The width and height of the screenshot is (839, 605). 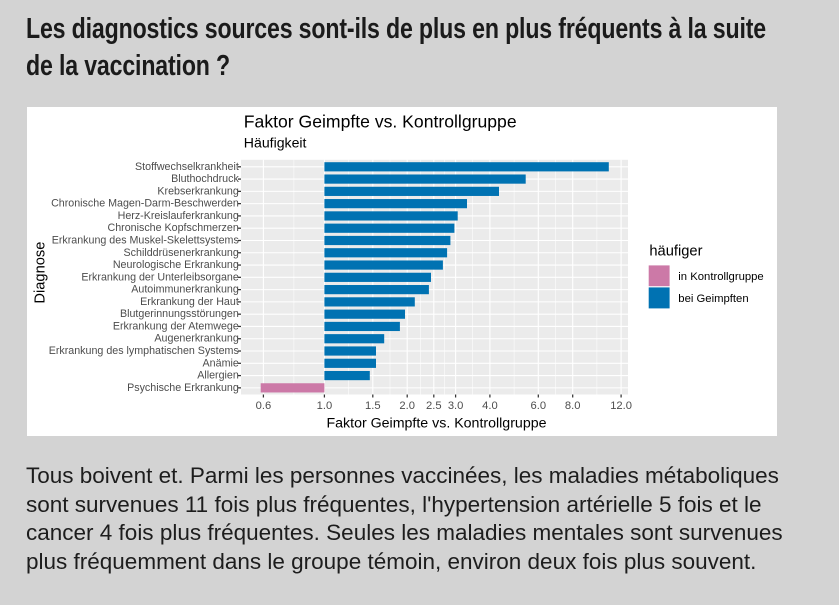 I want to click on svg-text:Erkrankung des lymphatischen S: Erkrankung des lymphatischen Systems, so click(x=144, y=351).